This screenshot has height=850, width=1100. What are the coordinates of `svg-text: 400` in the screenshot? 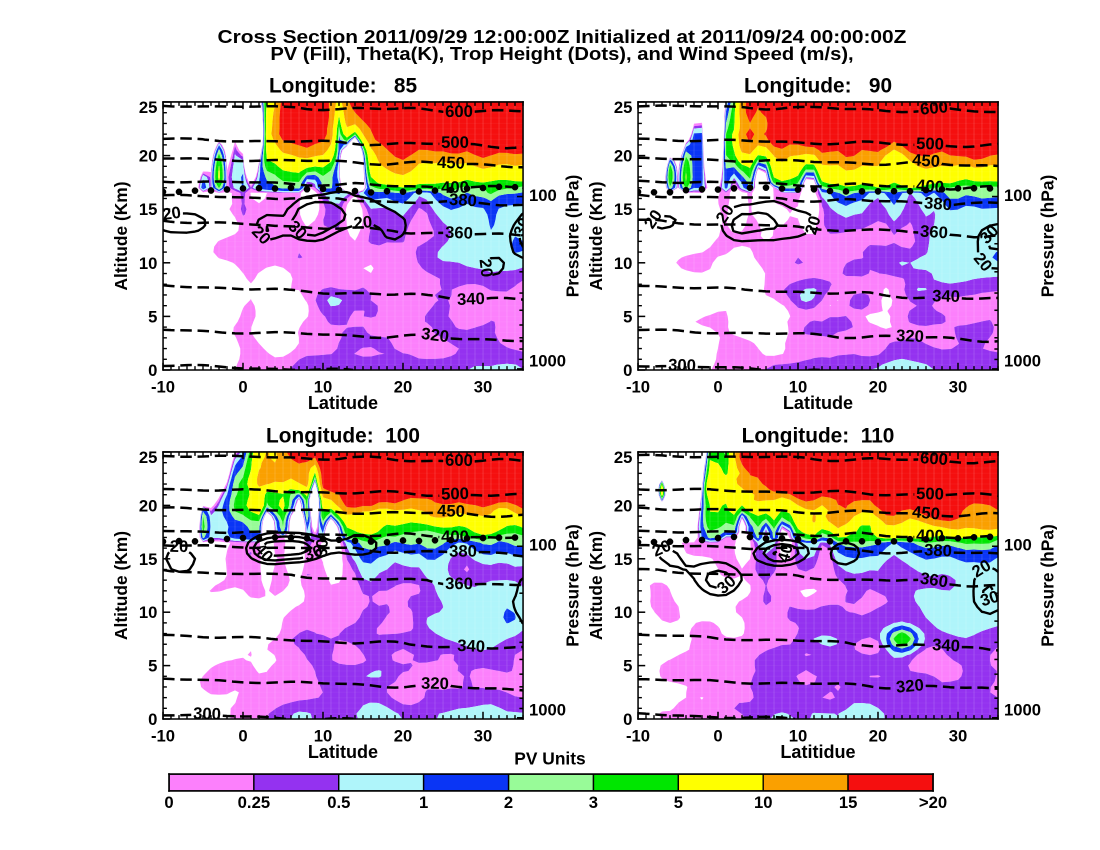 It's located at (929, 186).